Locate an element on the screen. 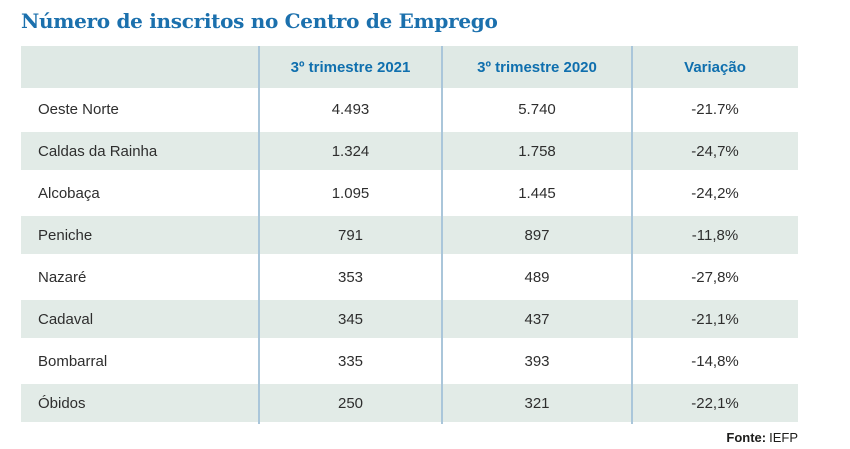  header-trimestre-2020: 3º trimestre 2020 is located at coordinates (537, 67).